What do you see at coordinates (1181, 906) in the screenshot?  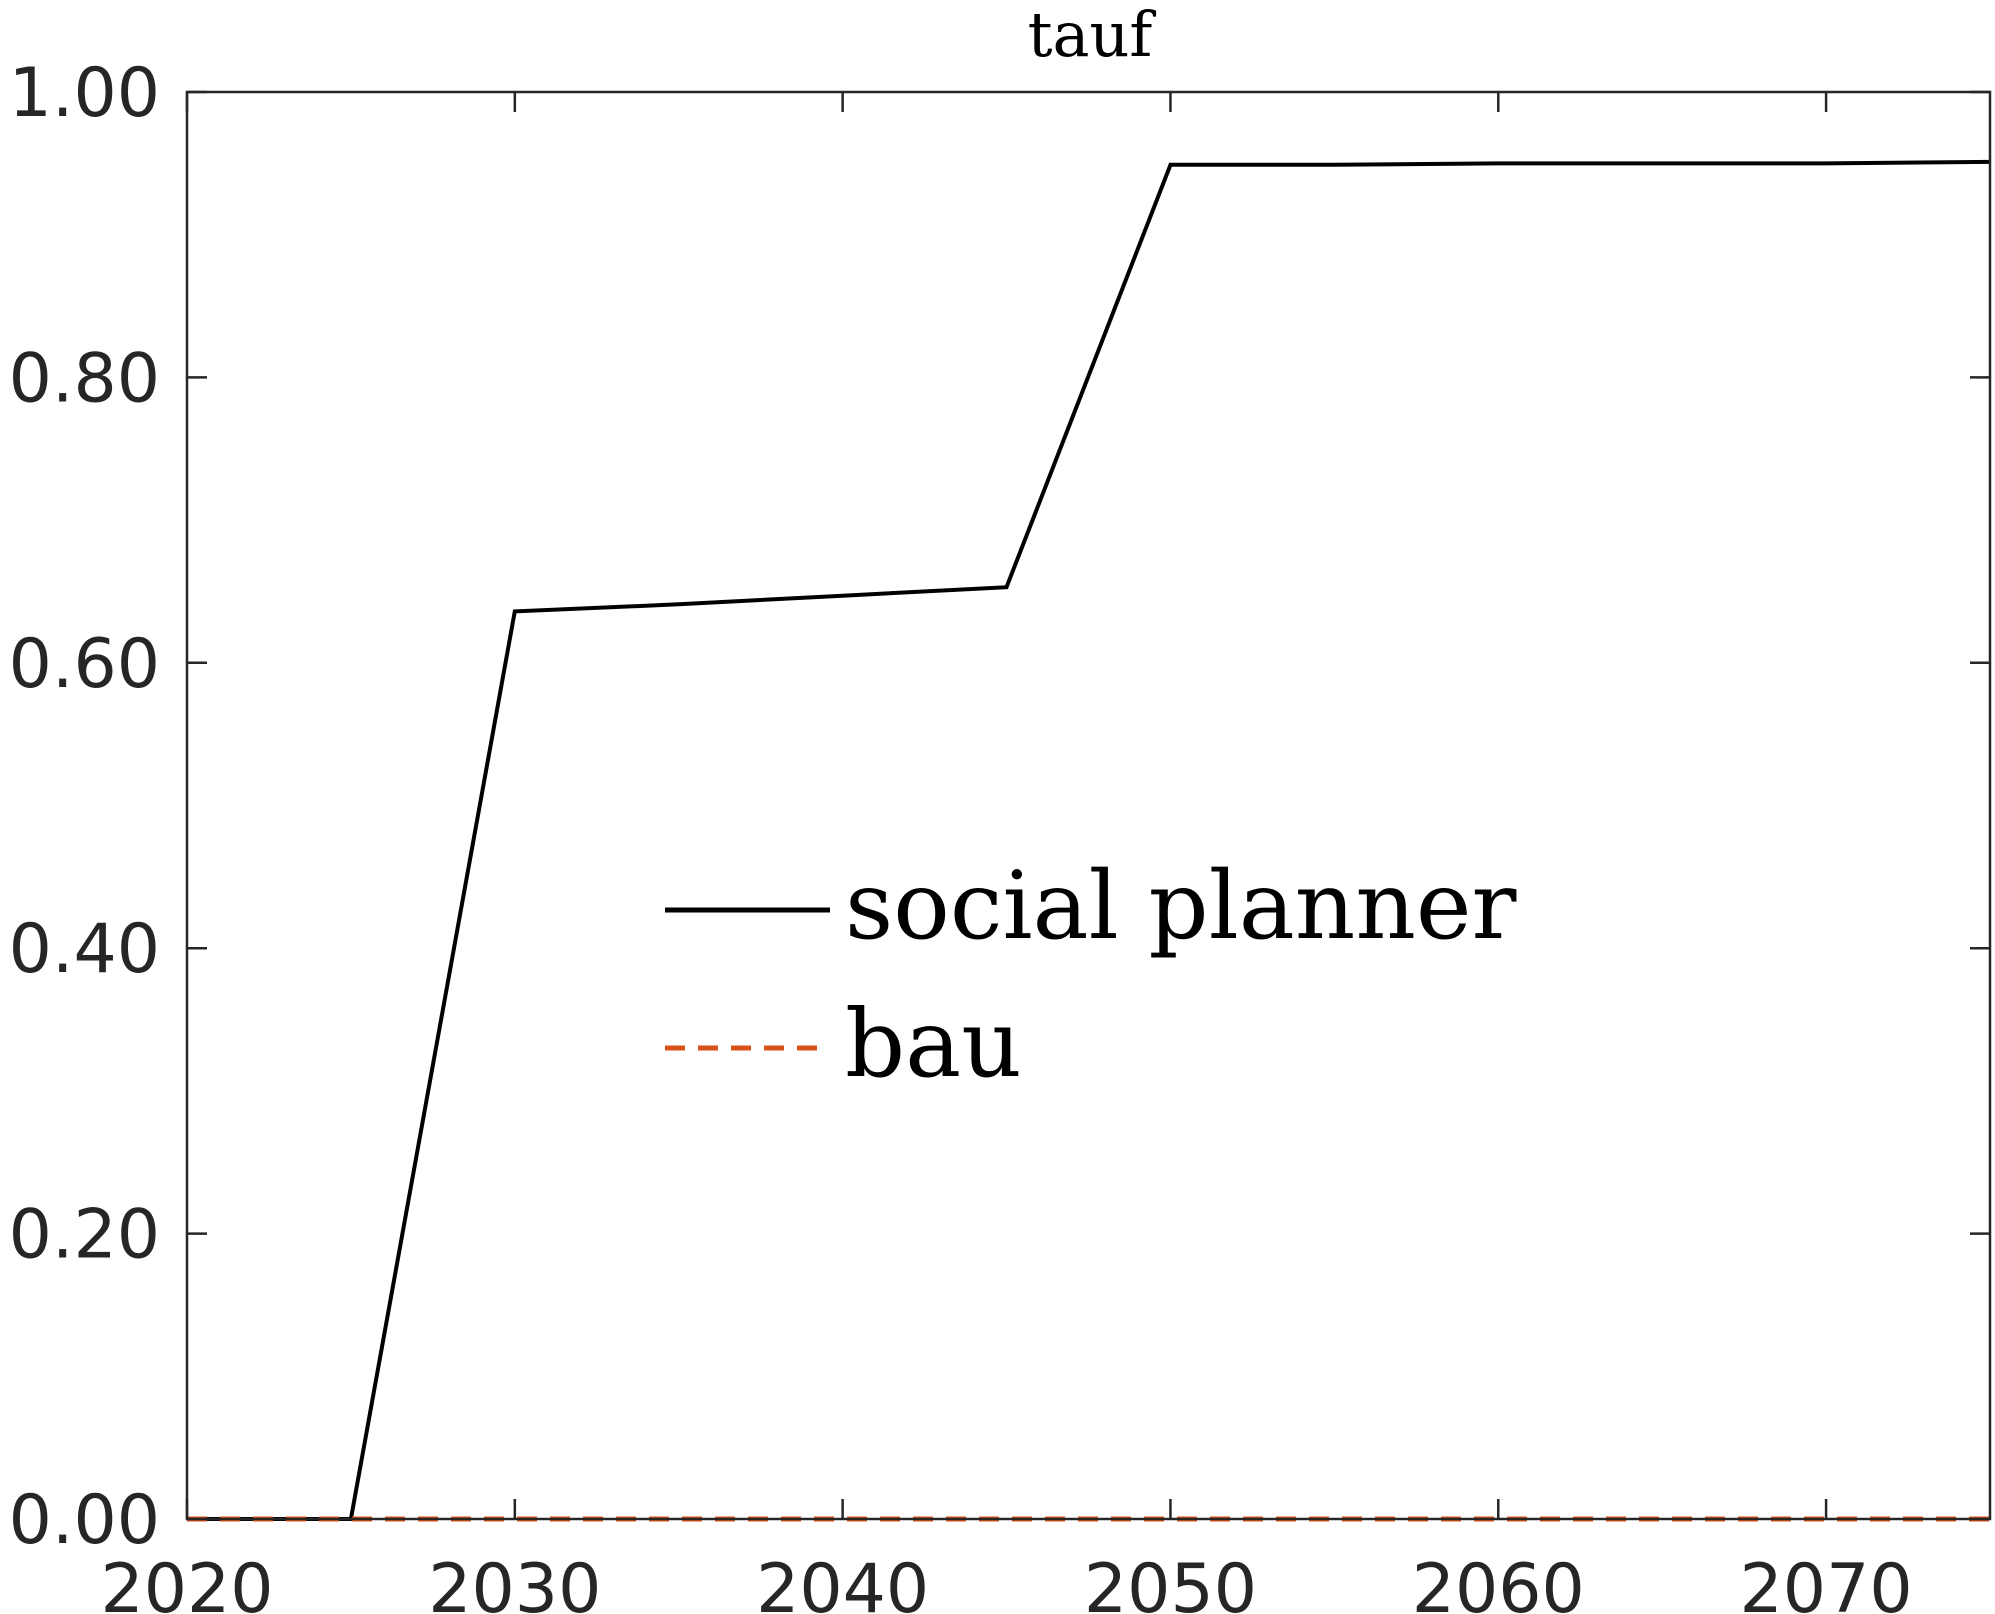 I see `legend-label-0: social planner` at bounding box center [1181, 906].